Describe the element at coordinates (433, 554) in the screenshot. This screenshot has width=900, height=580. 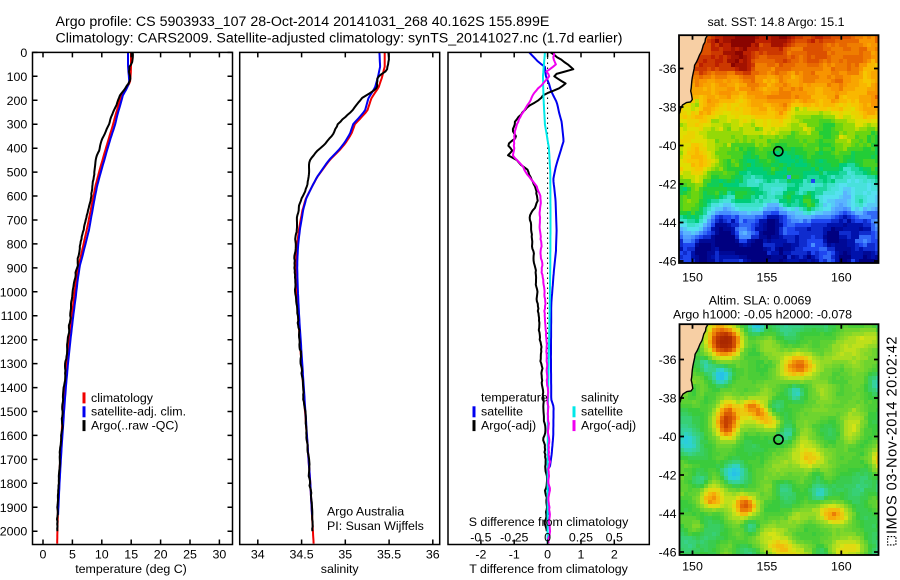
I see `svg-text: 36` at that location.